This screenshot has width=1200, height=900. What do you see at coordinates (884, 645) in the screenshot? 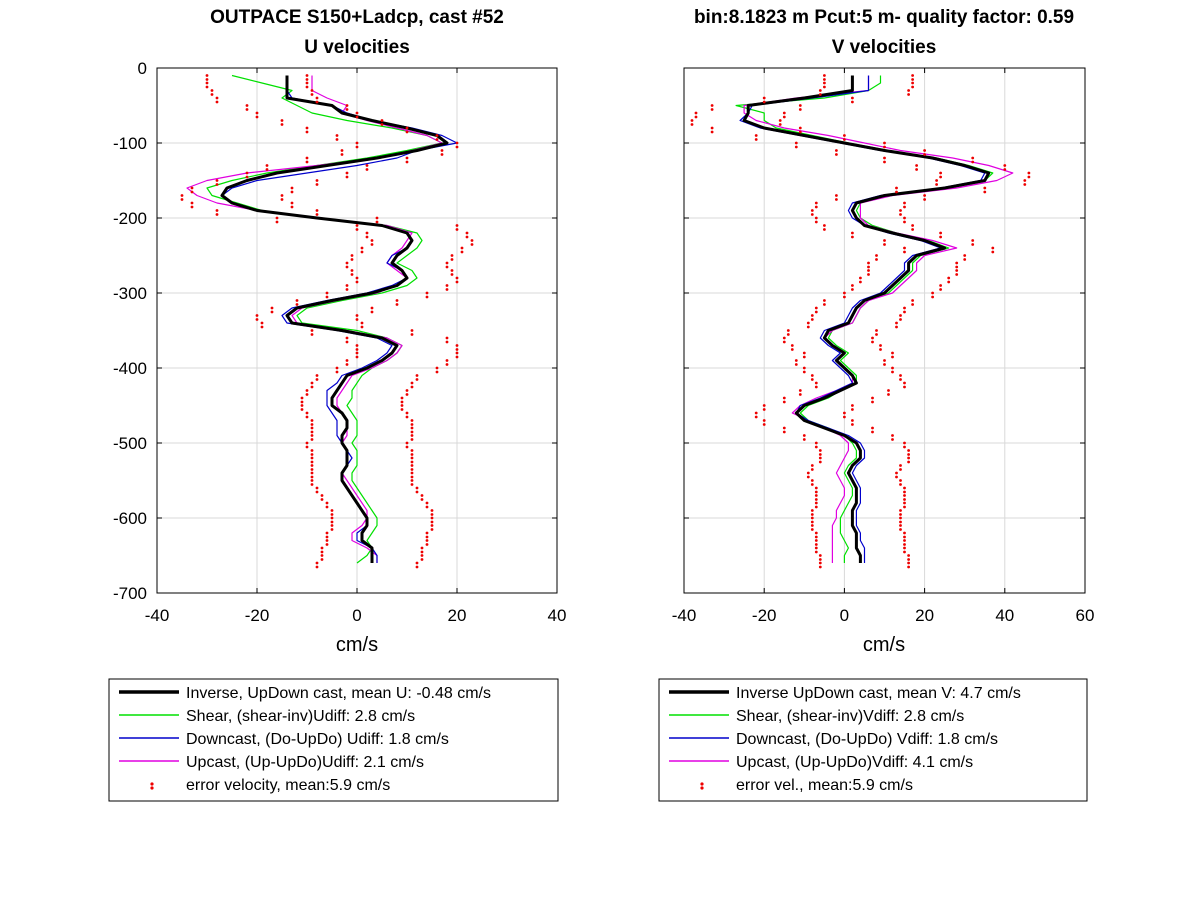
I see `v-x-axis-label: cm/s` at bounding box center [884, 645].